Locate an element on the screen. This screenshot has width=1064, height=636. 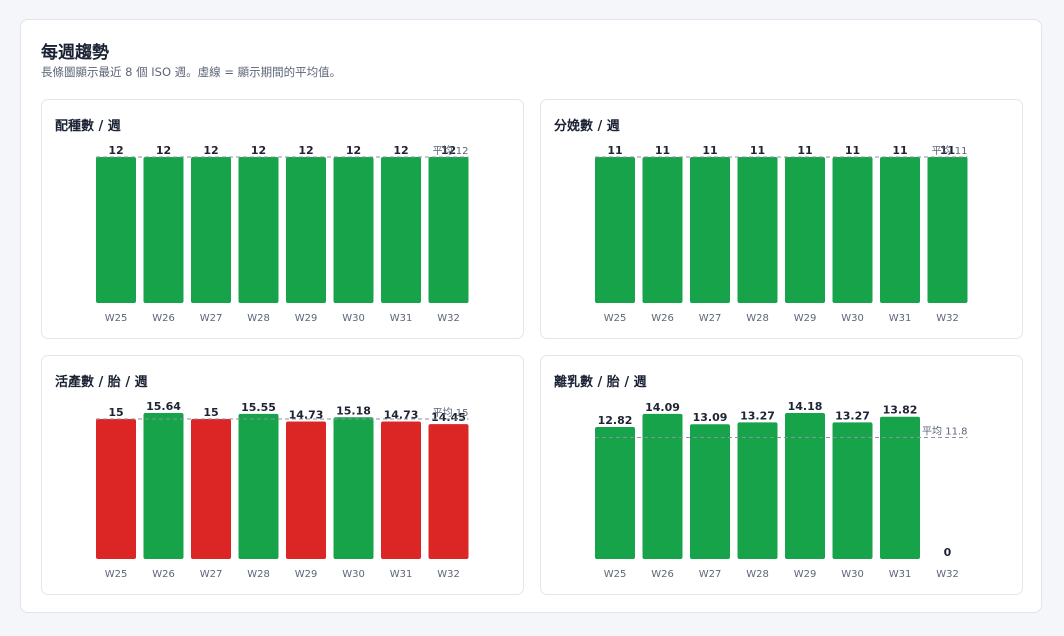
average-label: 平均 11.8 is located at coordinates (944, 432).